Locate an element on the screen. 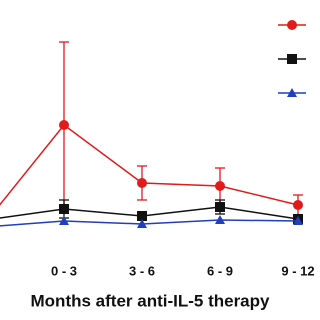  x-tick-label: 0 - 3 is located at coordinates (64, 270).